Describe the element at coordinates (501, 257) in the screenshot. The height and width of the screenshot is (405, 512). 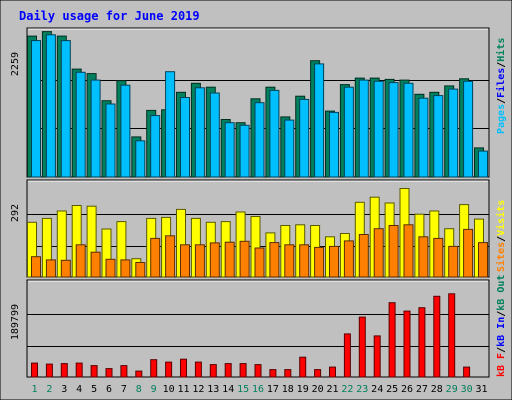
I see `legend-entry: Sites` at that location.